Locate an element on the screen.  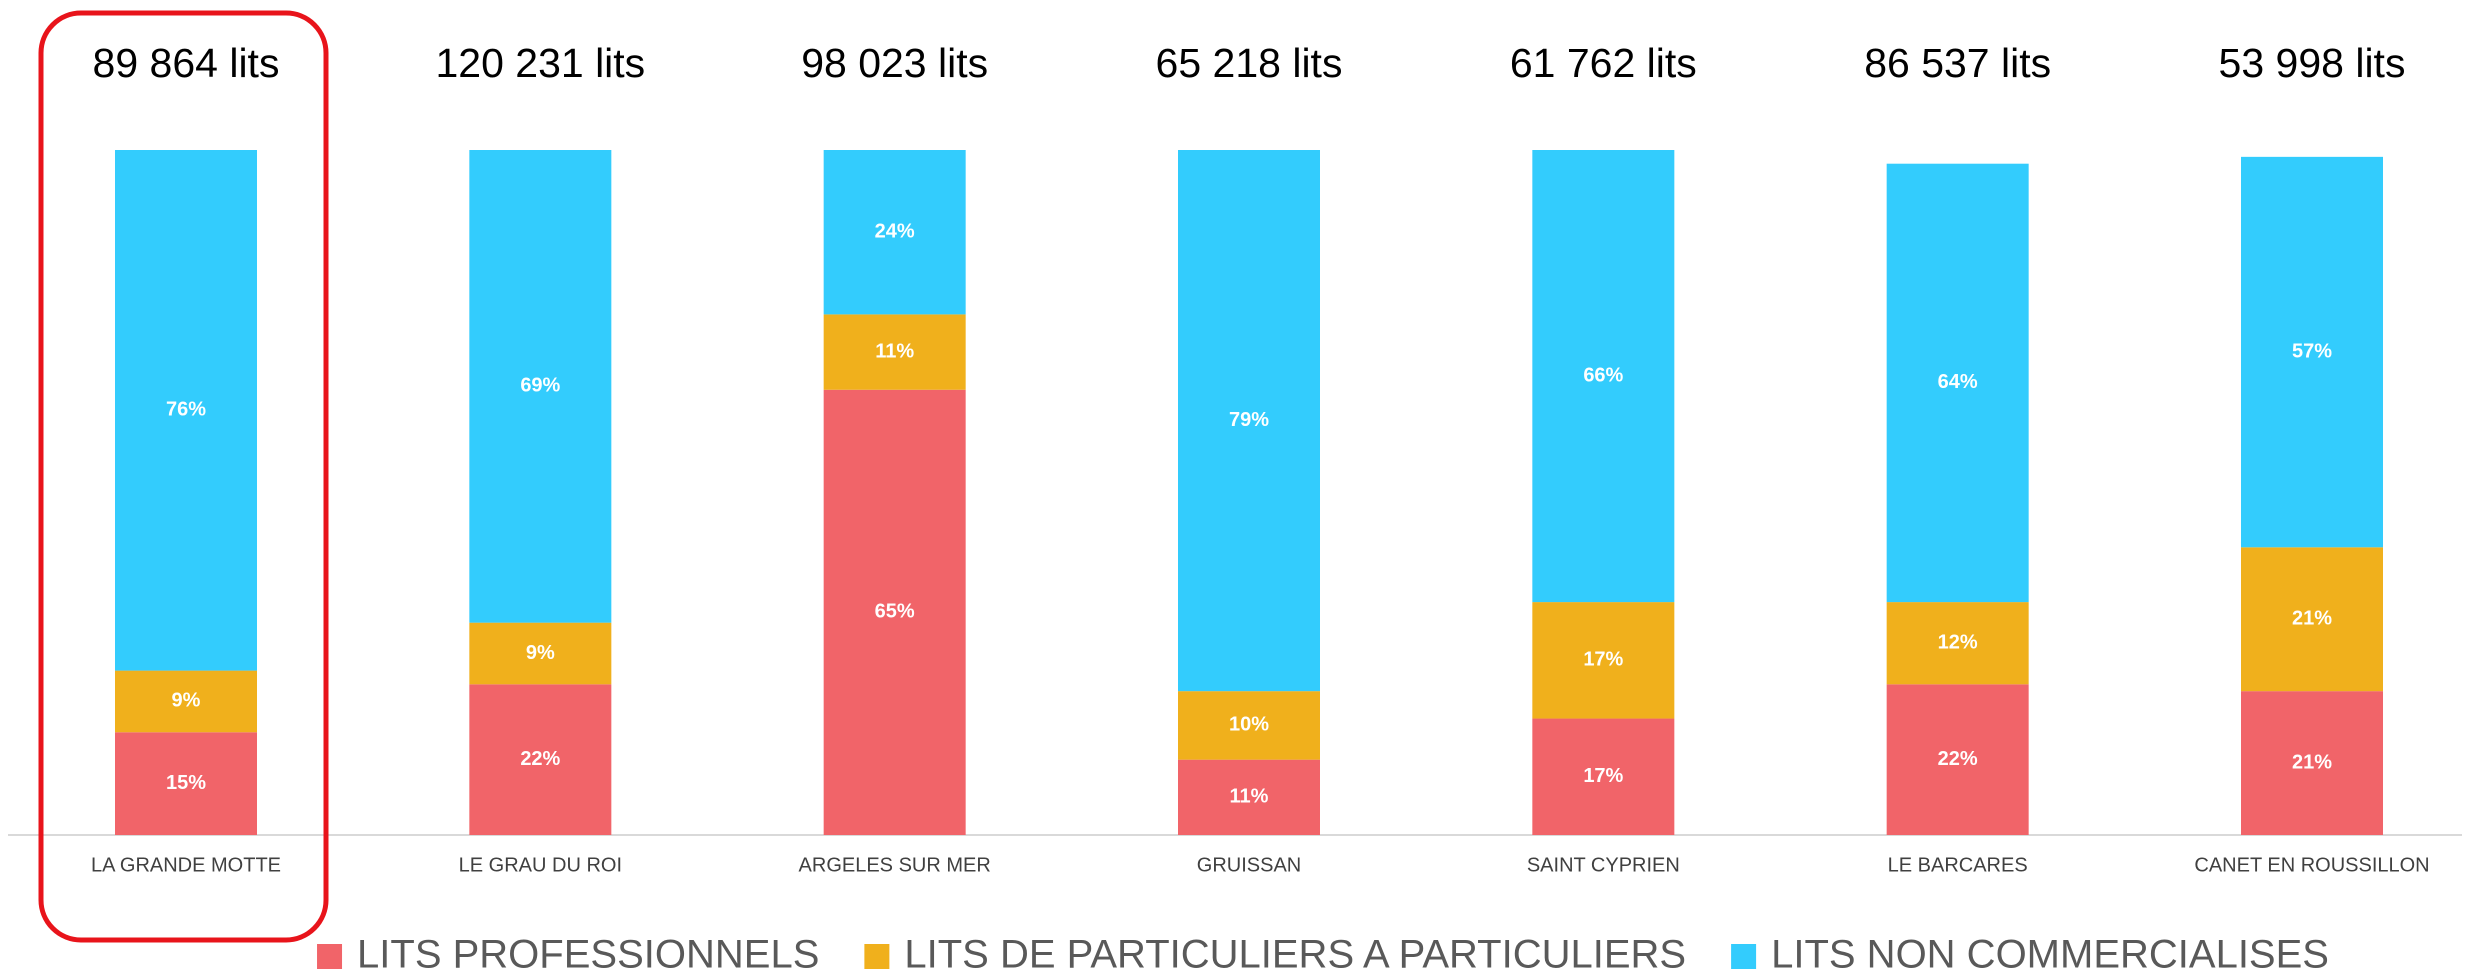
total-label: 53 998 lits is located at coordinates (2312, 63).